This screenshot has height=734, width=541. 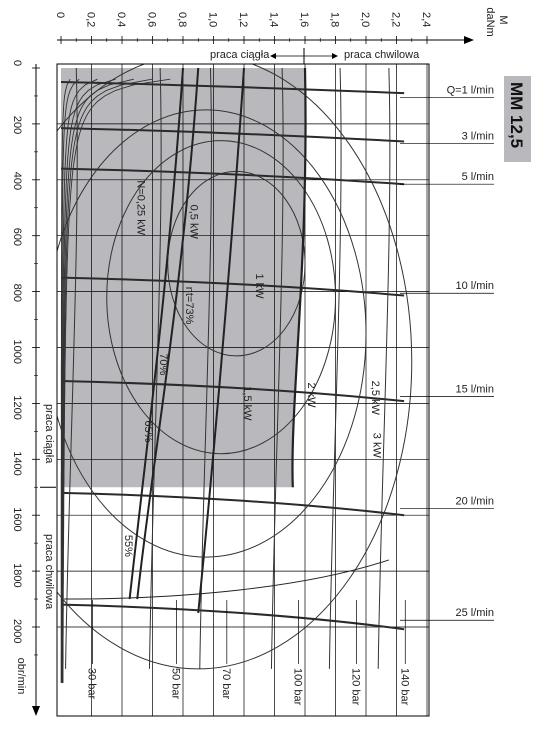 What do you see at coordinates (17, 519) in the screenshot?
I see `speed-tick-label: 1600` at bounding box center [17, 519].